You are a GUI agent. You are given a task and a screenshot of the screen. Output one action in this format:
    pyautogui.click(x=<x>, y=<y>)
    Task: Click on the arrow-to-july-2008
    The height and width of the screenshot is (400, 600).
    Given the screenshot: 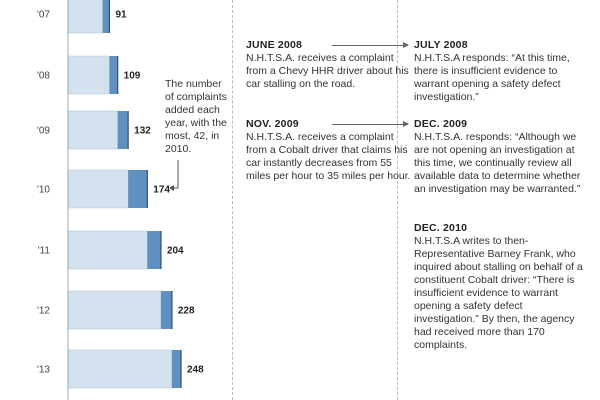 What is the action you would take?
    pyautogui.click(x=370, y=45)
    